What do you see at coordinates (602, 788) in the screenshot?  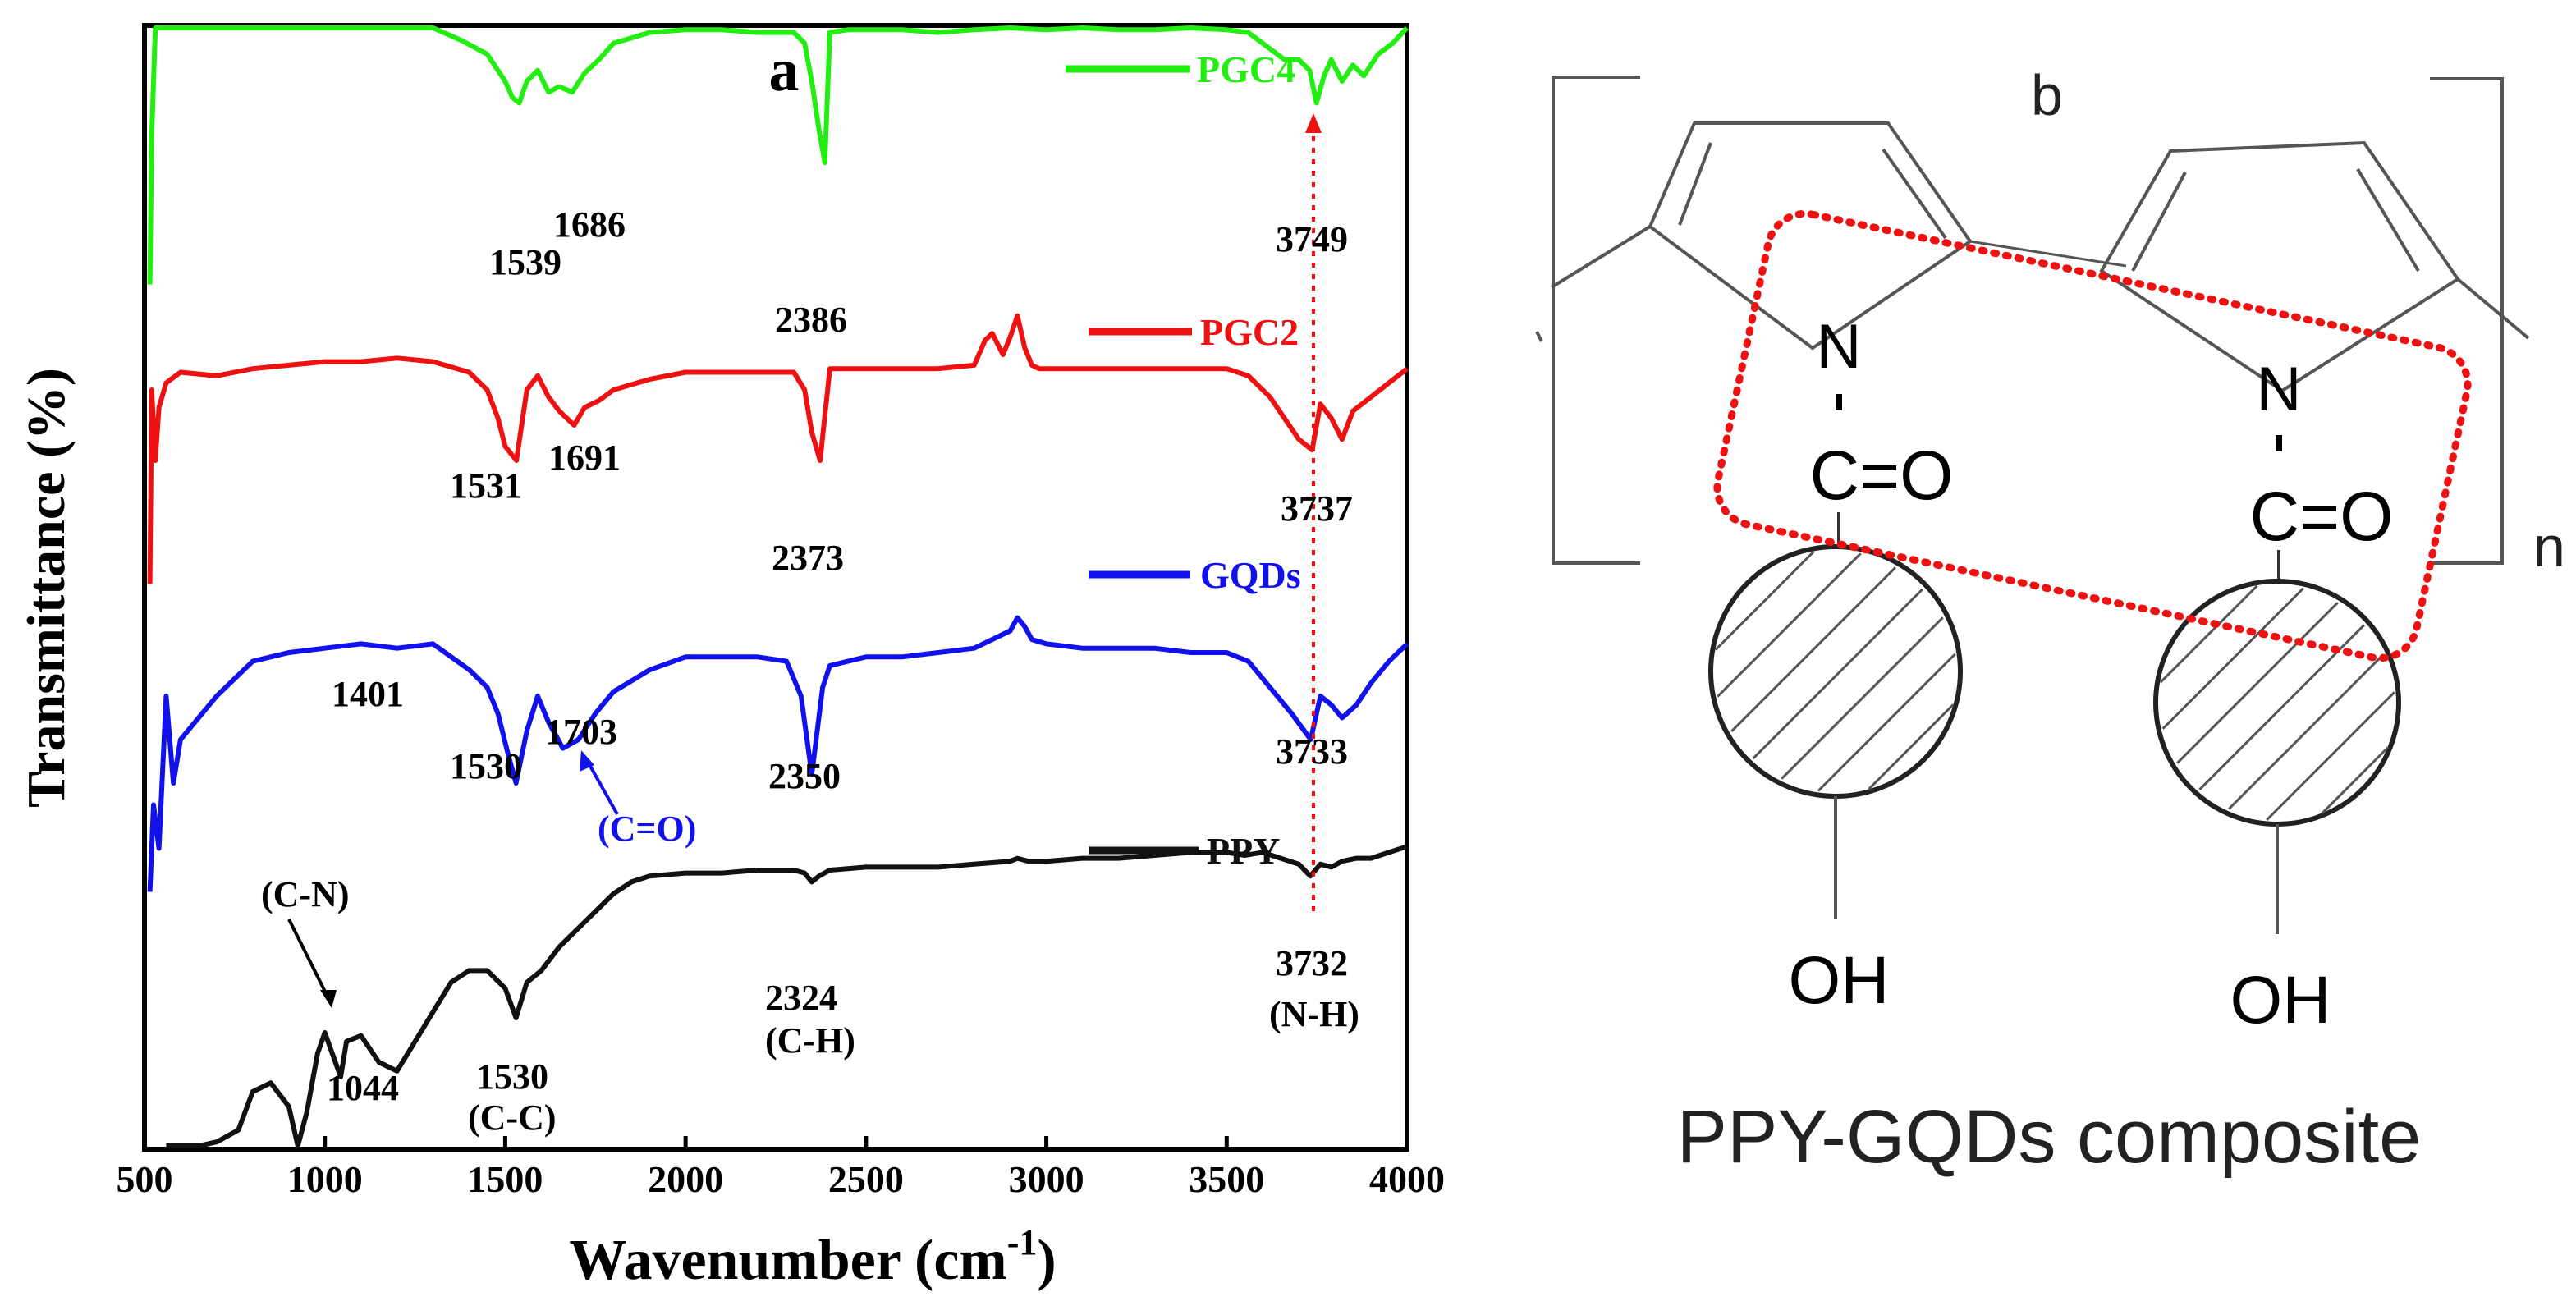 I see `gqds-co-arrow-line` at bounding box center [602, 788].